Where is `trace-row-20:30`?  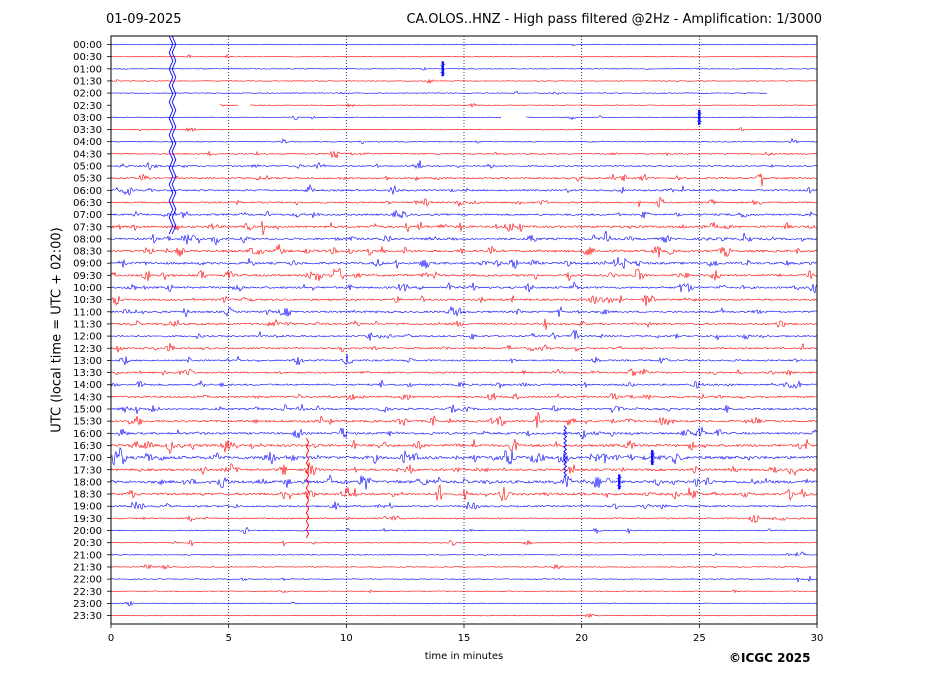
trace-row-20:30 is located at coordinates (464, 543).